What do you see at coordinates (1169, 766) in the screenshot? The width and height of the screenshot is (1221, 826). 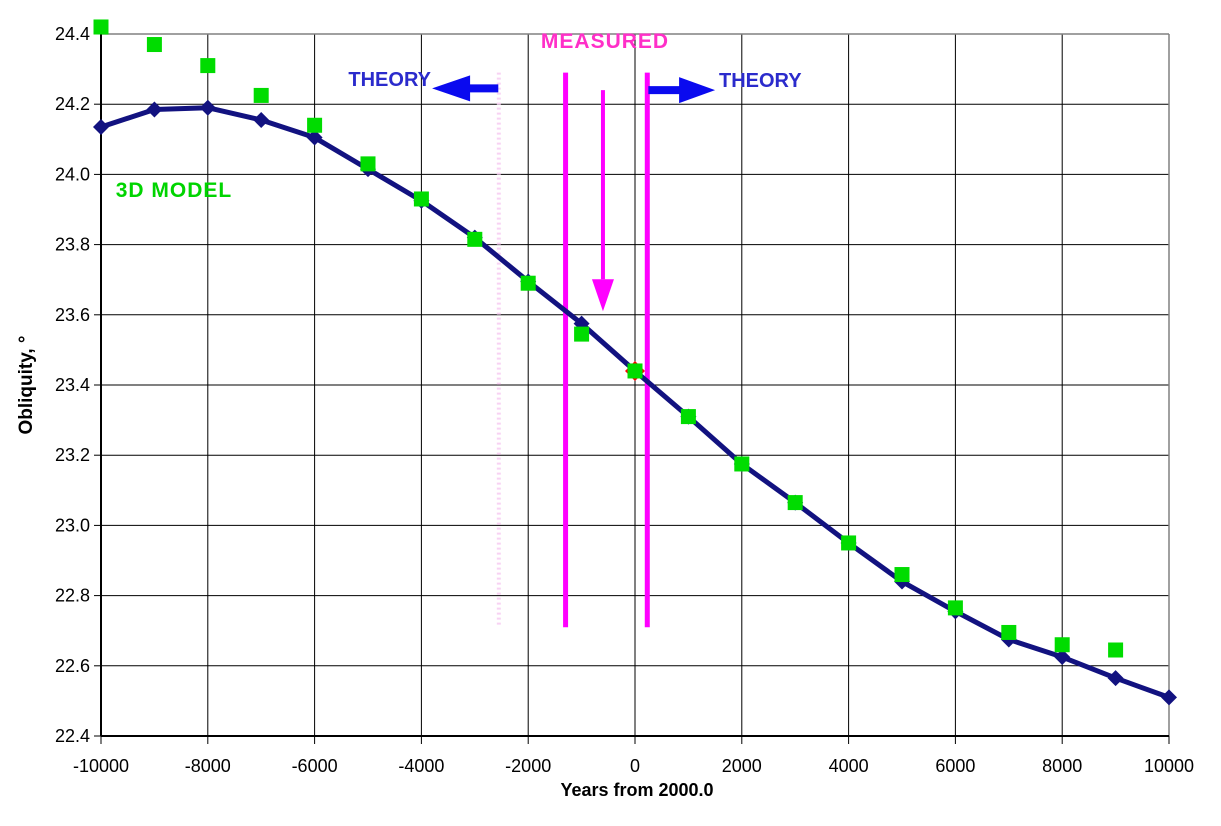 I see `x-tick-label: 10000` at bounding box center [1169, 766].